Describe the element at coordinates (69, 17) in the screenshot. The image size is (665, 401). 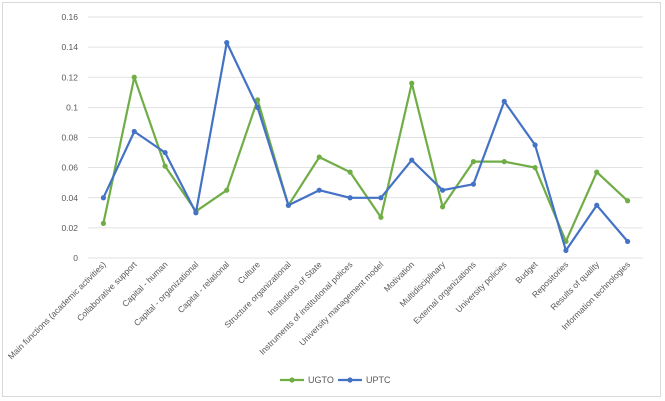
I see `y-tick-label: 0.16` at that location.